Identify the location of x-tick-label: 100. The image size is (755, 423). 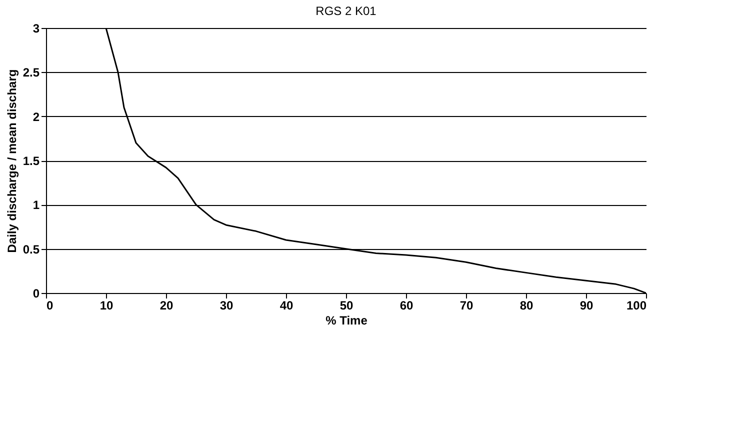
(636, 305).